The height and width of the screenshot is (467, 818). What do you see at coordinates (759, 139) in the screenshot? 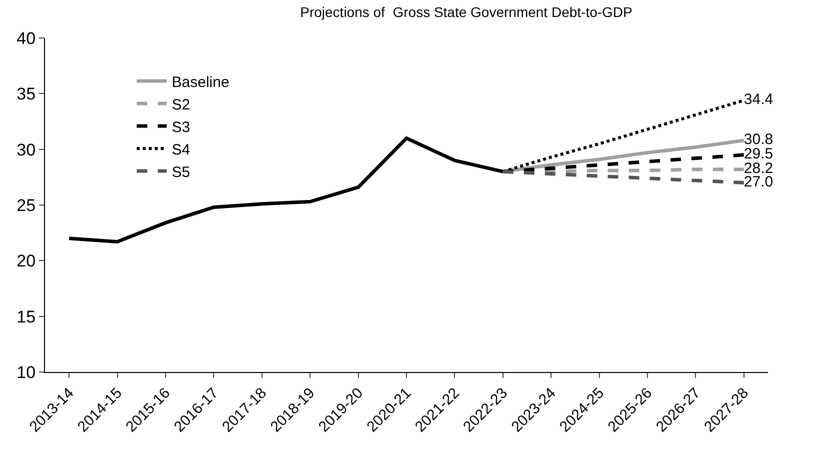
I see `data-label: 30.8` at bounding box center [759, 139].